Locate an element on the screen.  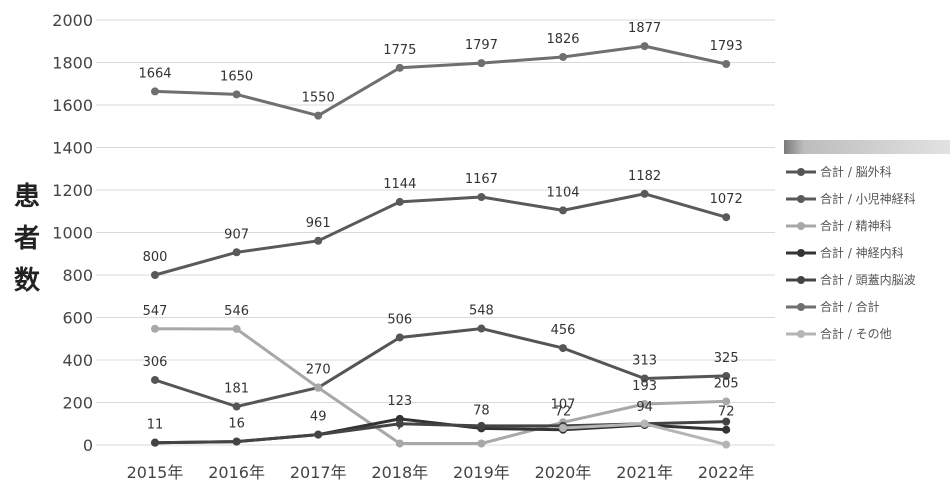
x-tick-label: 2019年 is located at coordinates (481, 472).